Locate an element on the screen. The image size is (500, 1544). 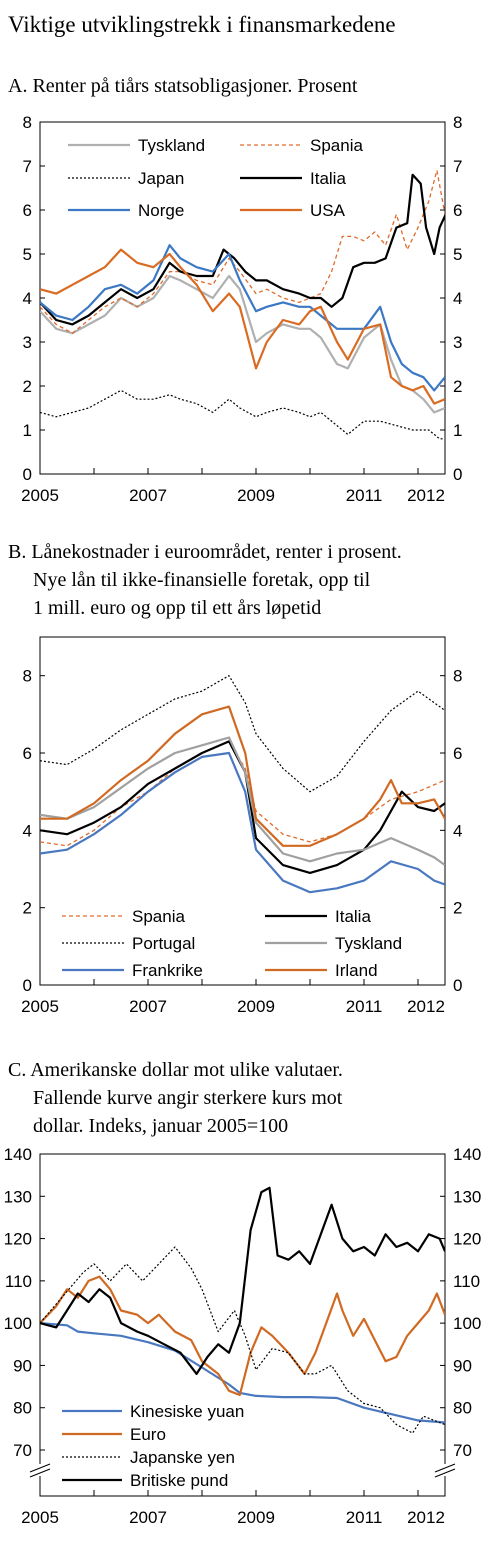
chart-b-series-line-tyskland is located at coordinates (242, 801).